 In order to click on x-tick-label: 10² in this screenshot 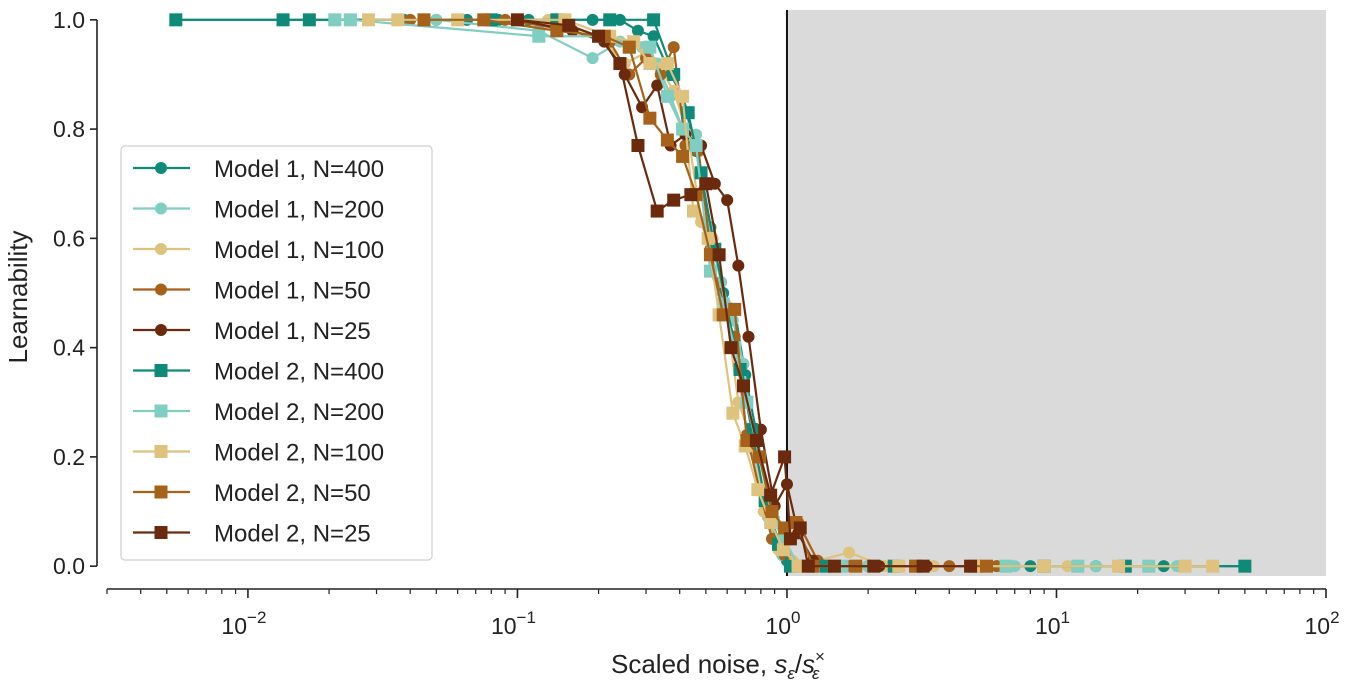, I will do `click(1321, 623)`.